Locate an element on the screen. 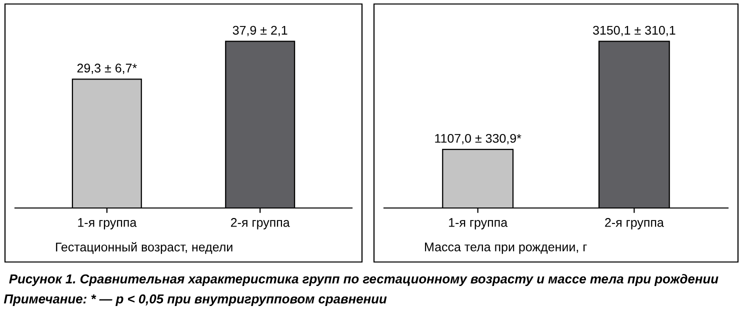 The image size is (743, 311). text: Рисунок 1. Сравнительная характеристика групп по гестационному возрасту и массе тела при рождении is located at coordinates (363, 280).